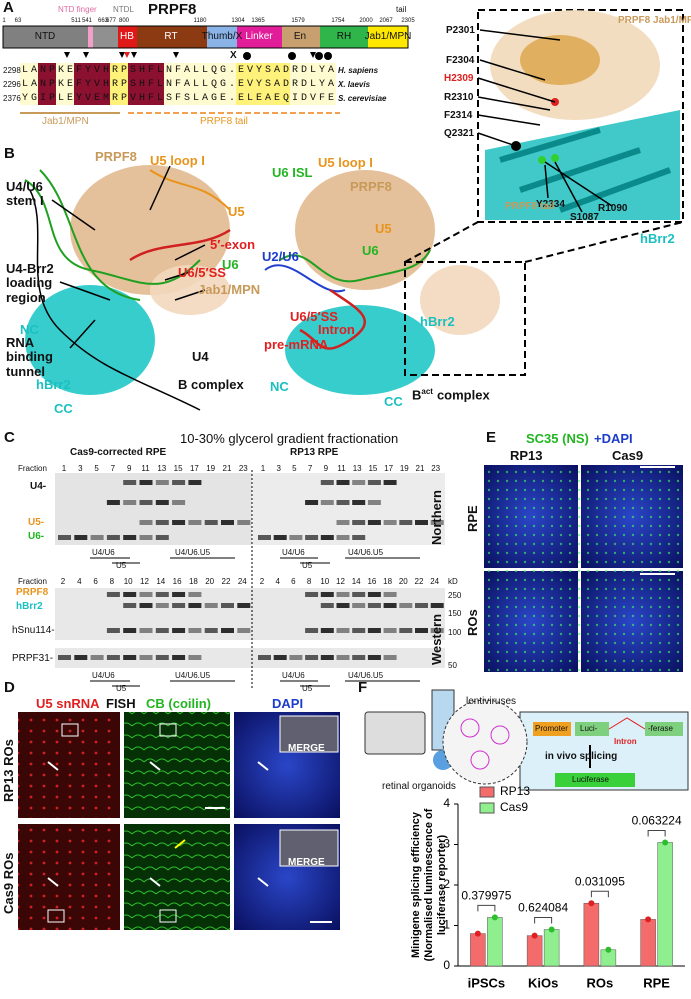 The height and width of the screenshot is (999, 691). Describe the element at coordinates (613, 438) in the screenshot. I see `title: +DAPI` at that location.